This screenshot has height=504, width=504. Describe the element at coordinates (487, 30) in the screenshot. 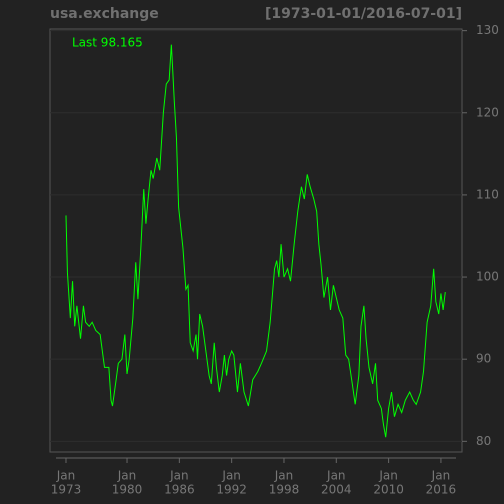

I see `y-tick-label: 130` at that location.